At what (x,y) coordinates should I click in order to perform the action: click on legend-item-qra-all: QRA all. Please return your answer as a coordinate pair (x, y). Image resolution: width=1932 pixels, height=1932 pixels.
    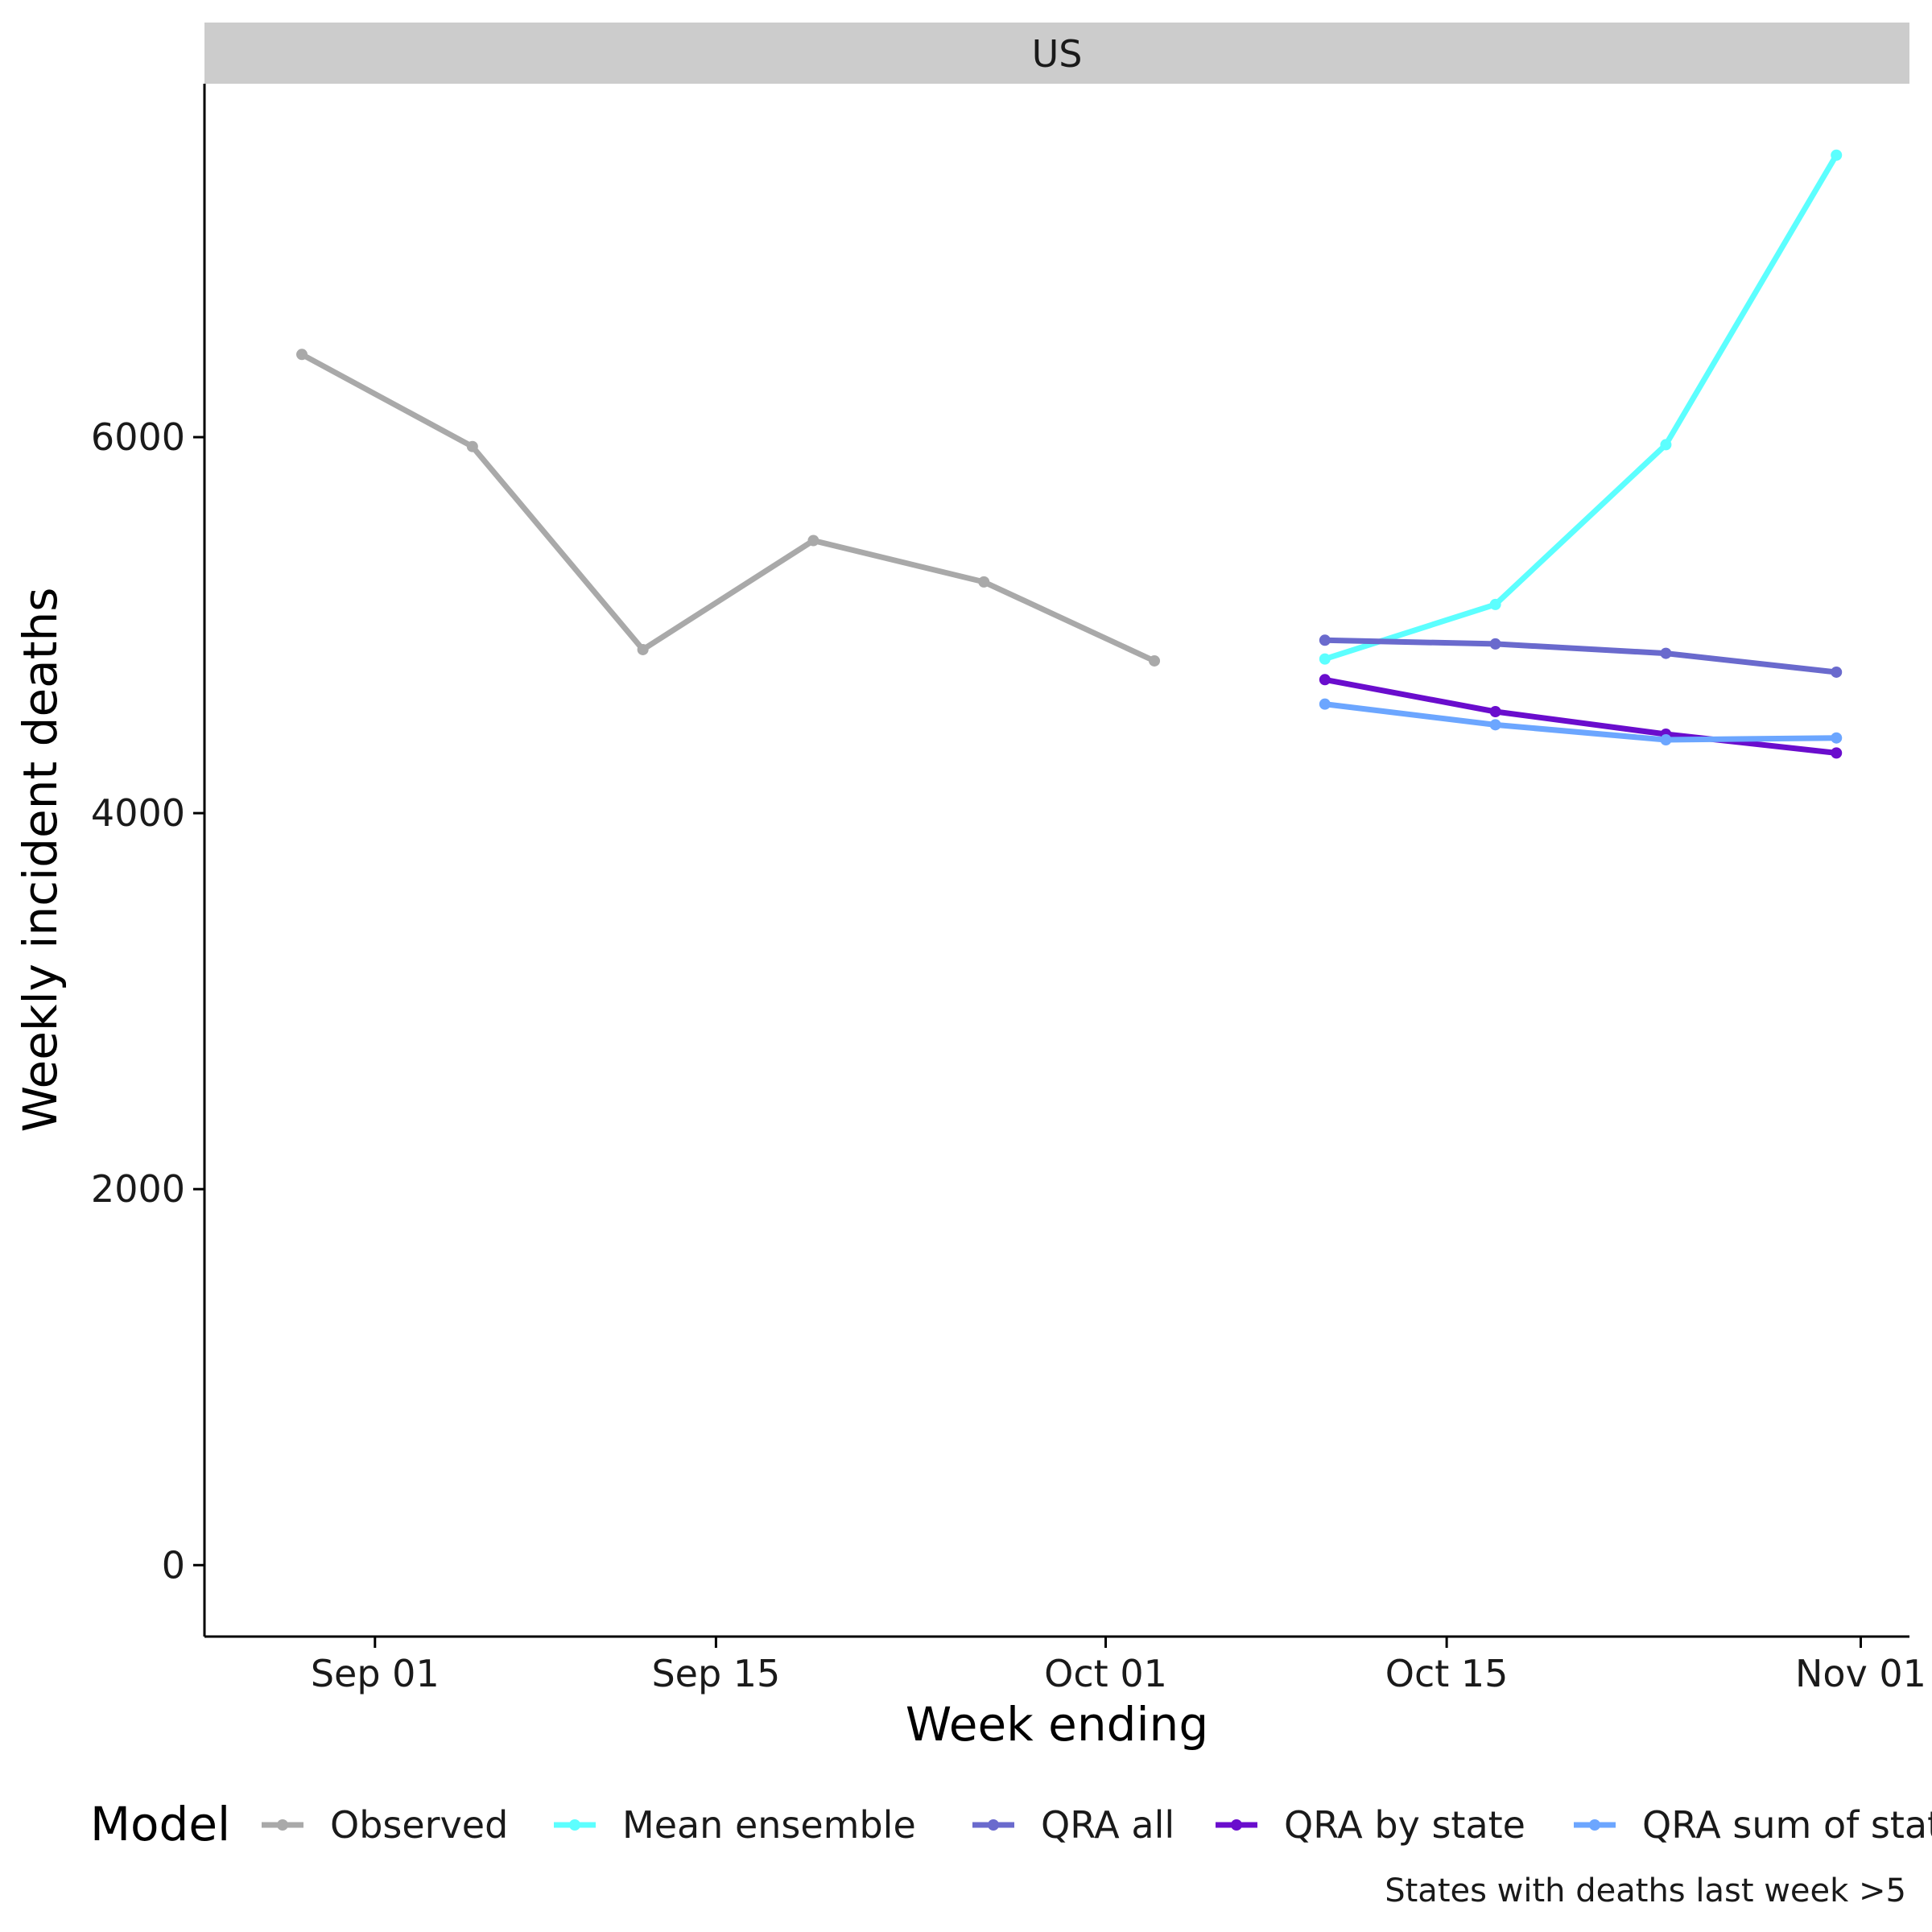
    Looking at the image, I should click on (1073, 1825).